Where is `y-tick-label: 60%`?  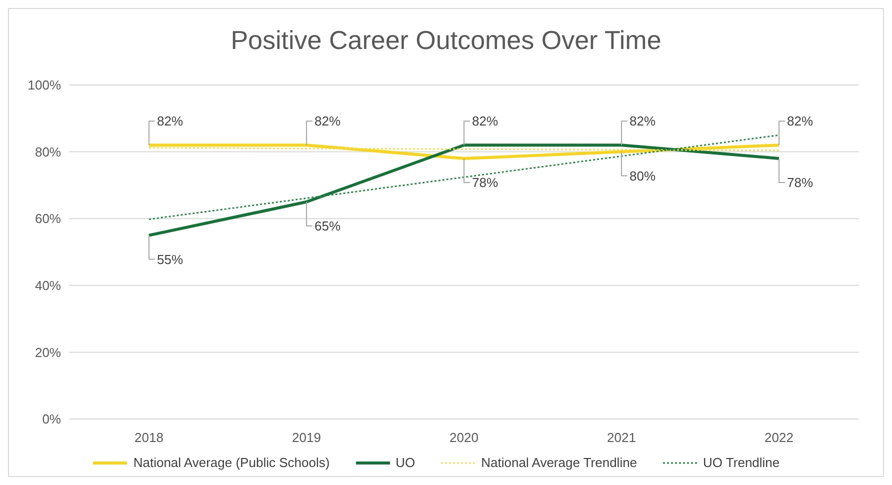
y-tick-label: 60% is located at coordinates (48, 218).